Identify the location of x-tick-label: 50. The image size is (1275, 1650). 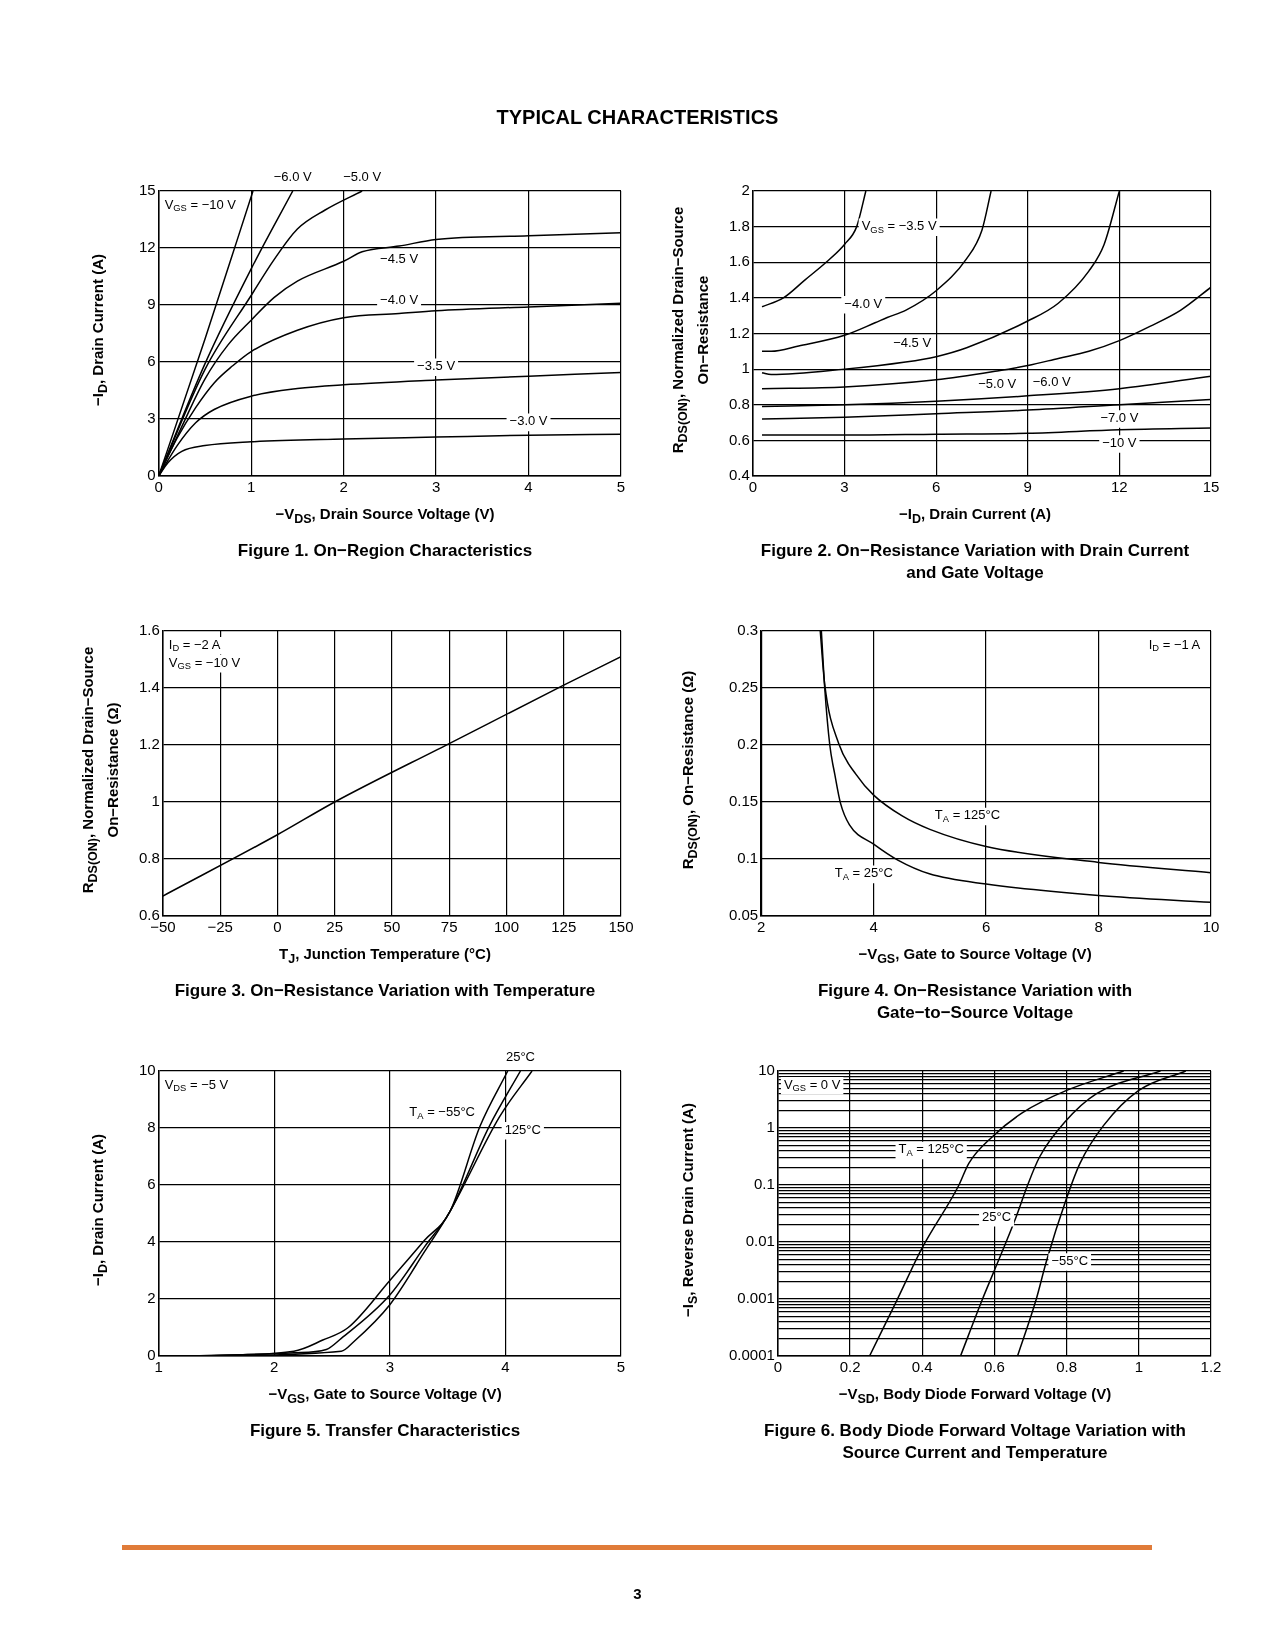
(392, 927).